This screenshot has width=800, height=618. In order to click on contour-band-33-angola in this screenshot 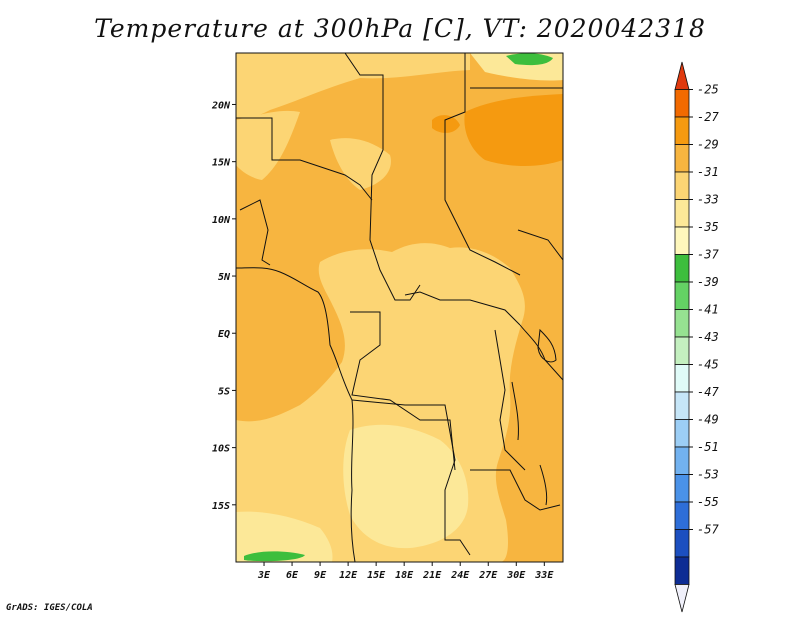, I will do `click(406, 486)`.